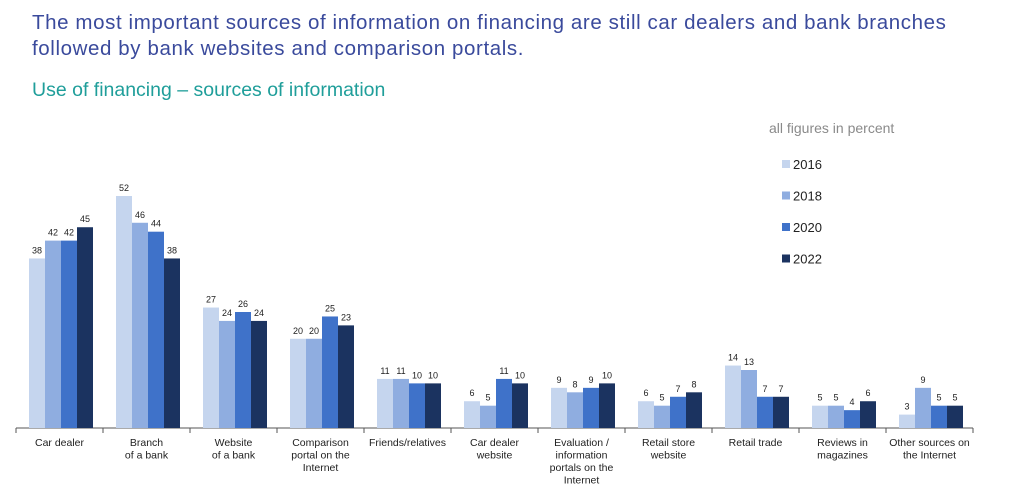  Describe the element at coordinates (124, 188) in the screenshot. I see `data-label: 52` at that location.